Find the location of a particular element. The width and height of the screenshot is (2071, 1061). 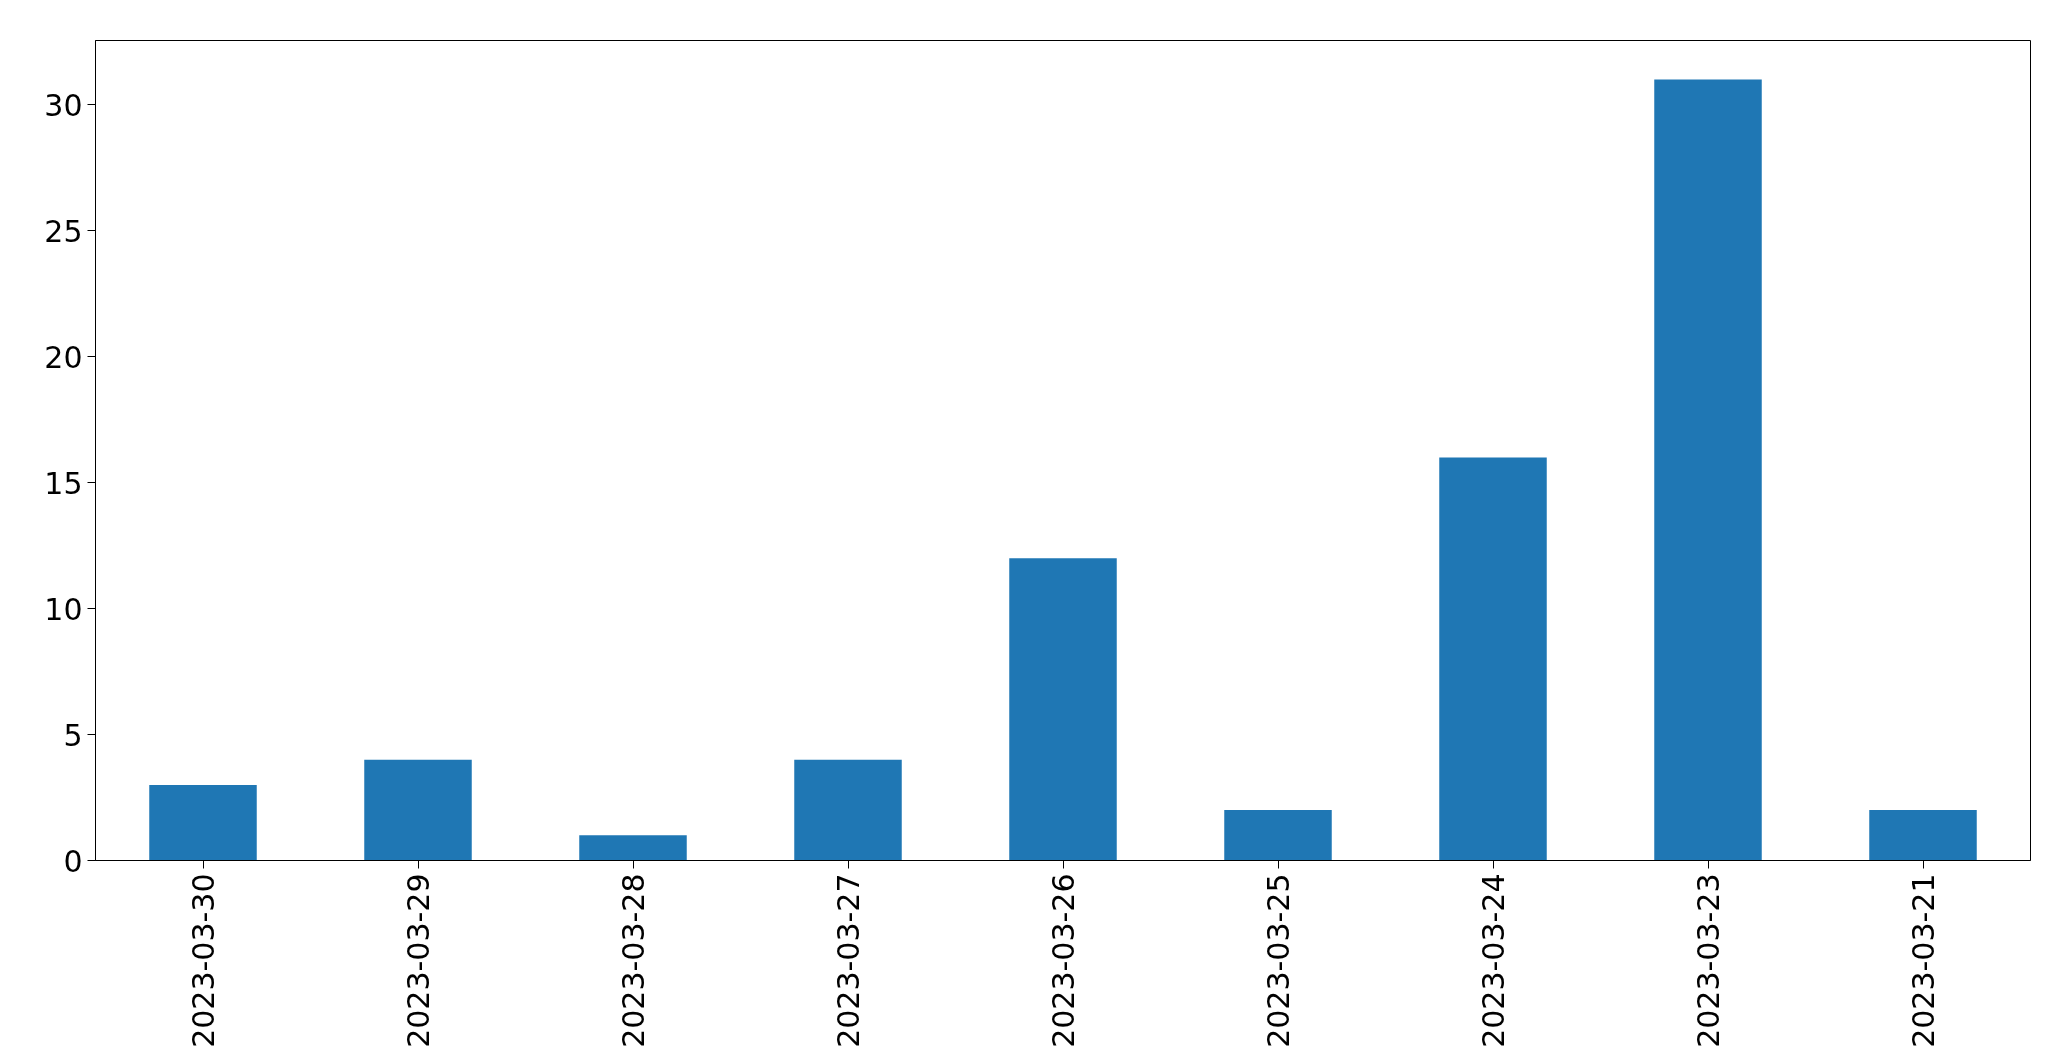

x-tick-label: 2023-03-29 is located at coordinates (418, 960).